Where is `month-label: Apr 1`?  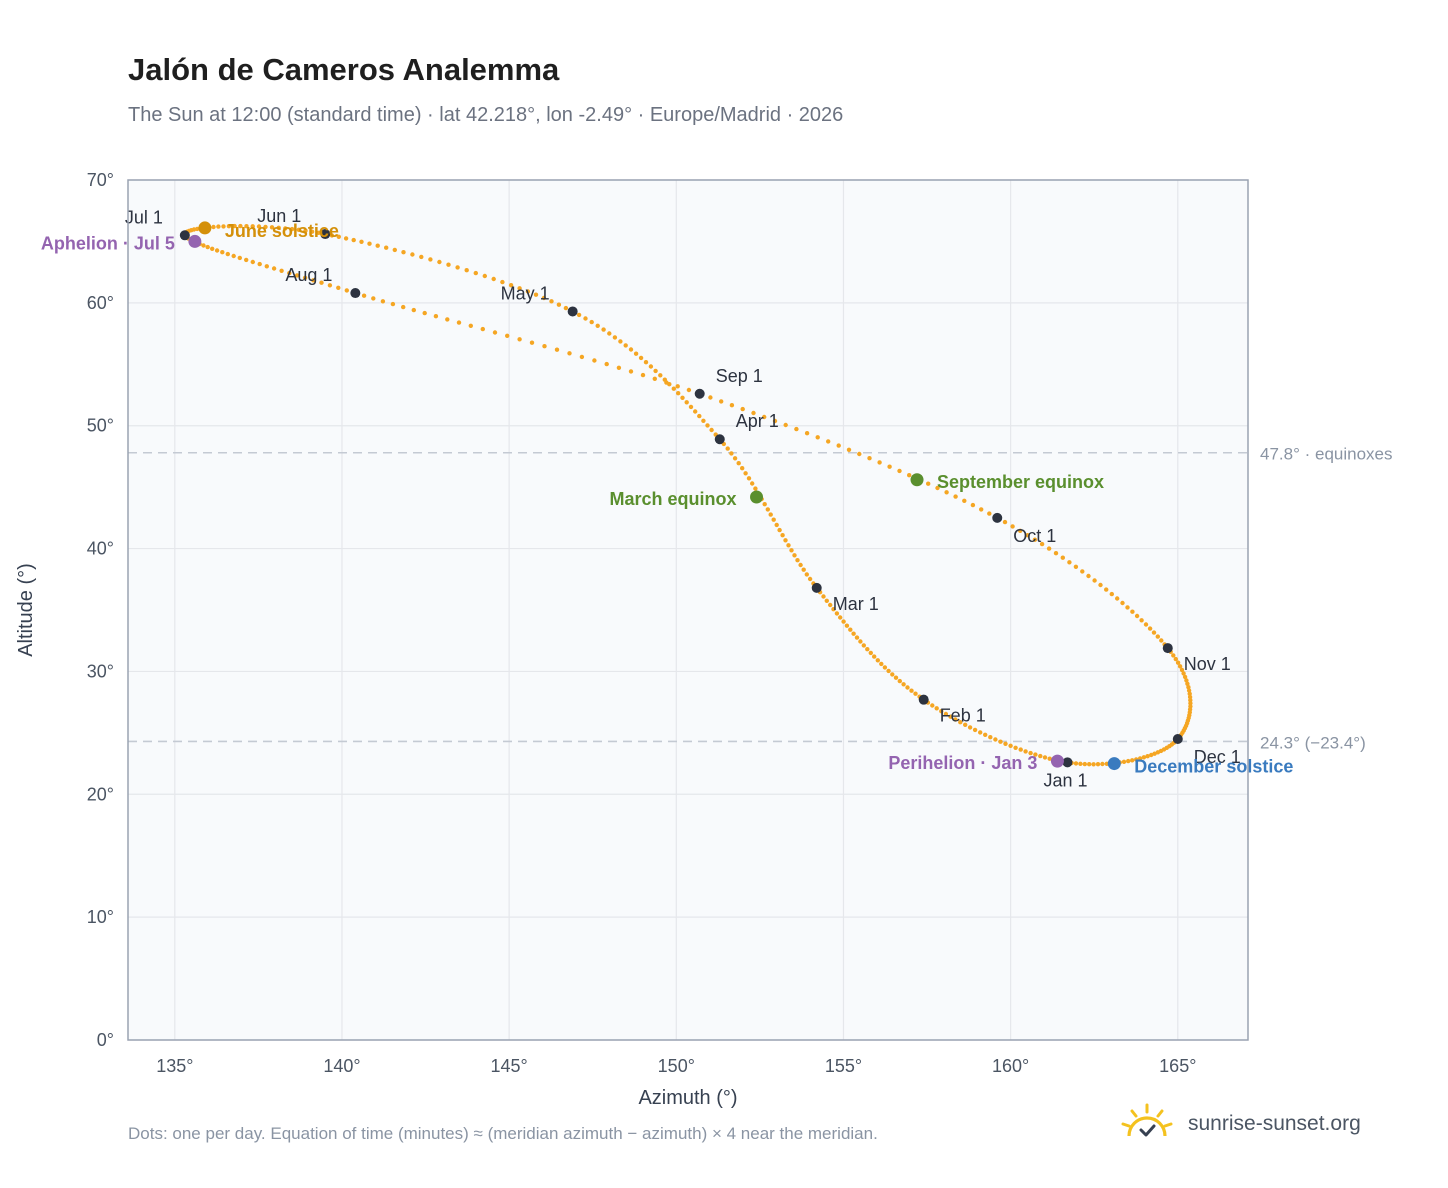
month-label: Apr 1 is located at coordinates (757, 421).